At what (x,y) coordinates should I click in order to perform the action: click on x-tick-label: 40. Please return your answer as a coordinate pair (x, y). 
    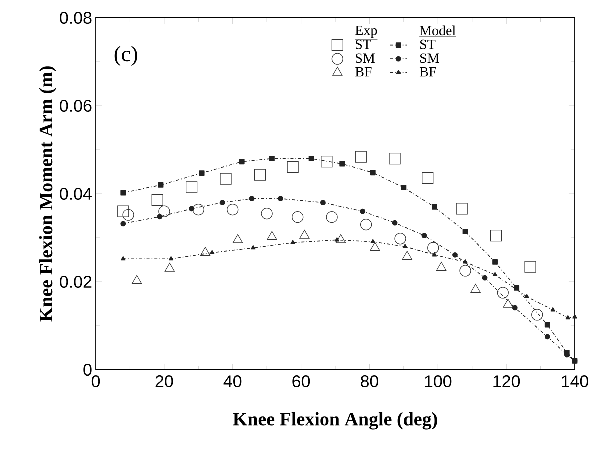
    Looking at the image, I should click on (233, 382).